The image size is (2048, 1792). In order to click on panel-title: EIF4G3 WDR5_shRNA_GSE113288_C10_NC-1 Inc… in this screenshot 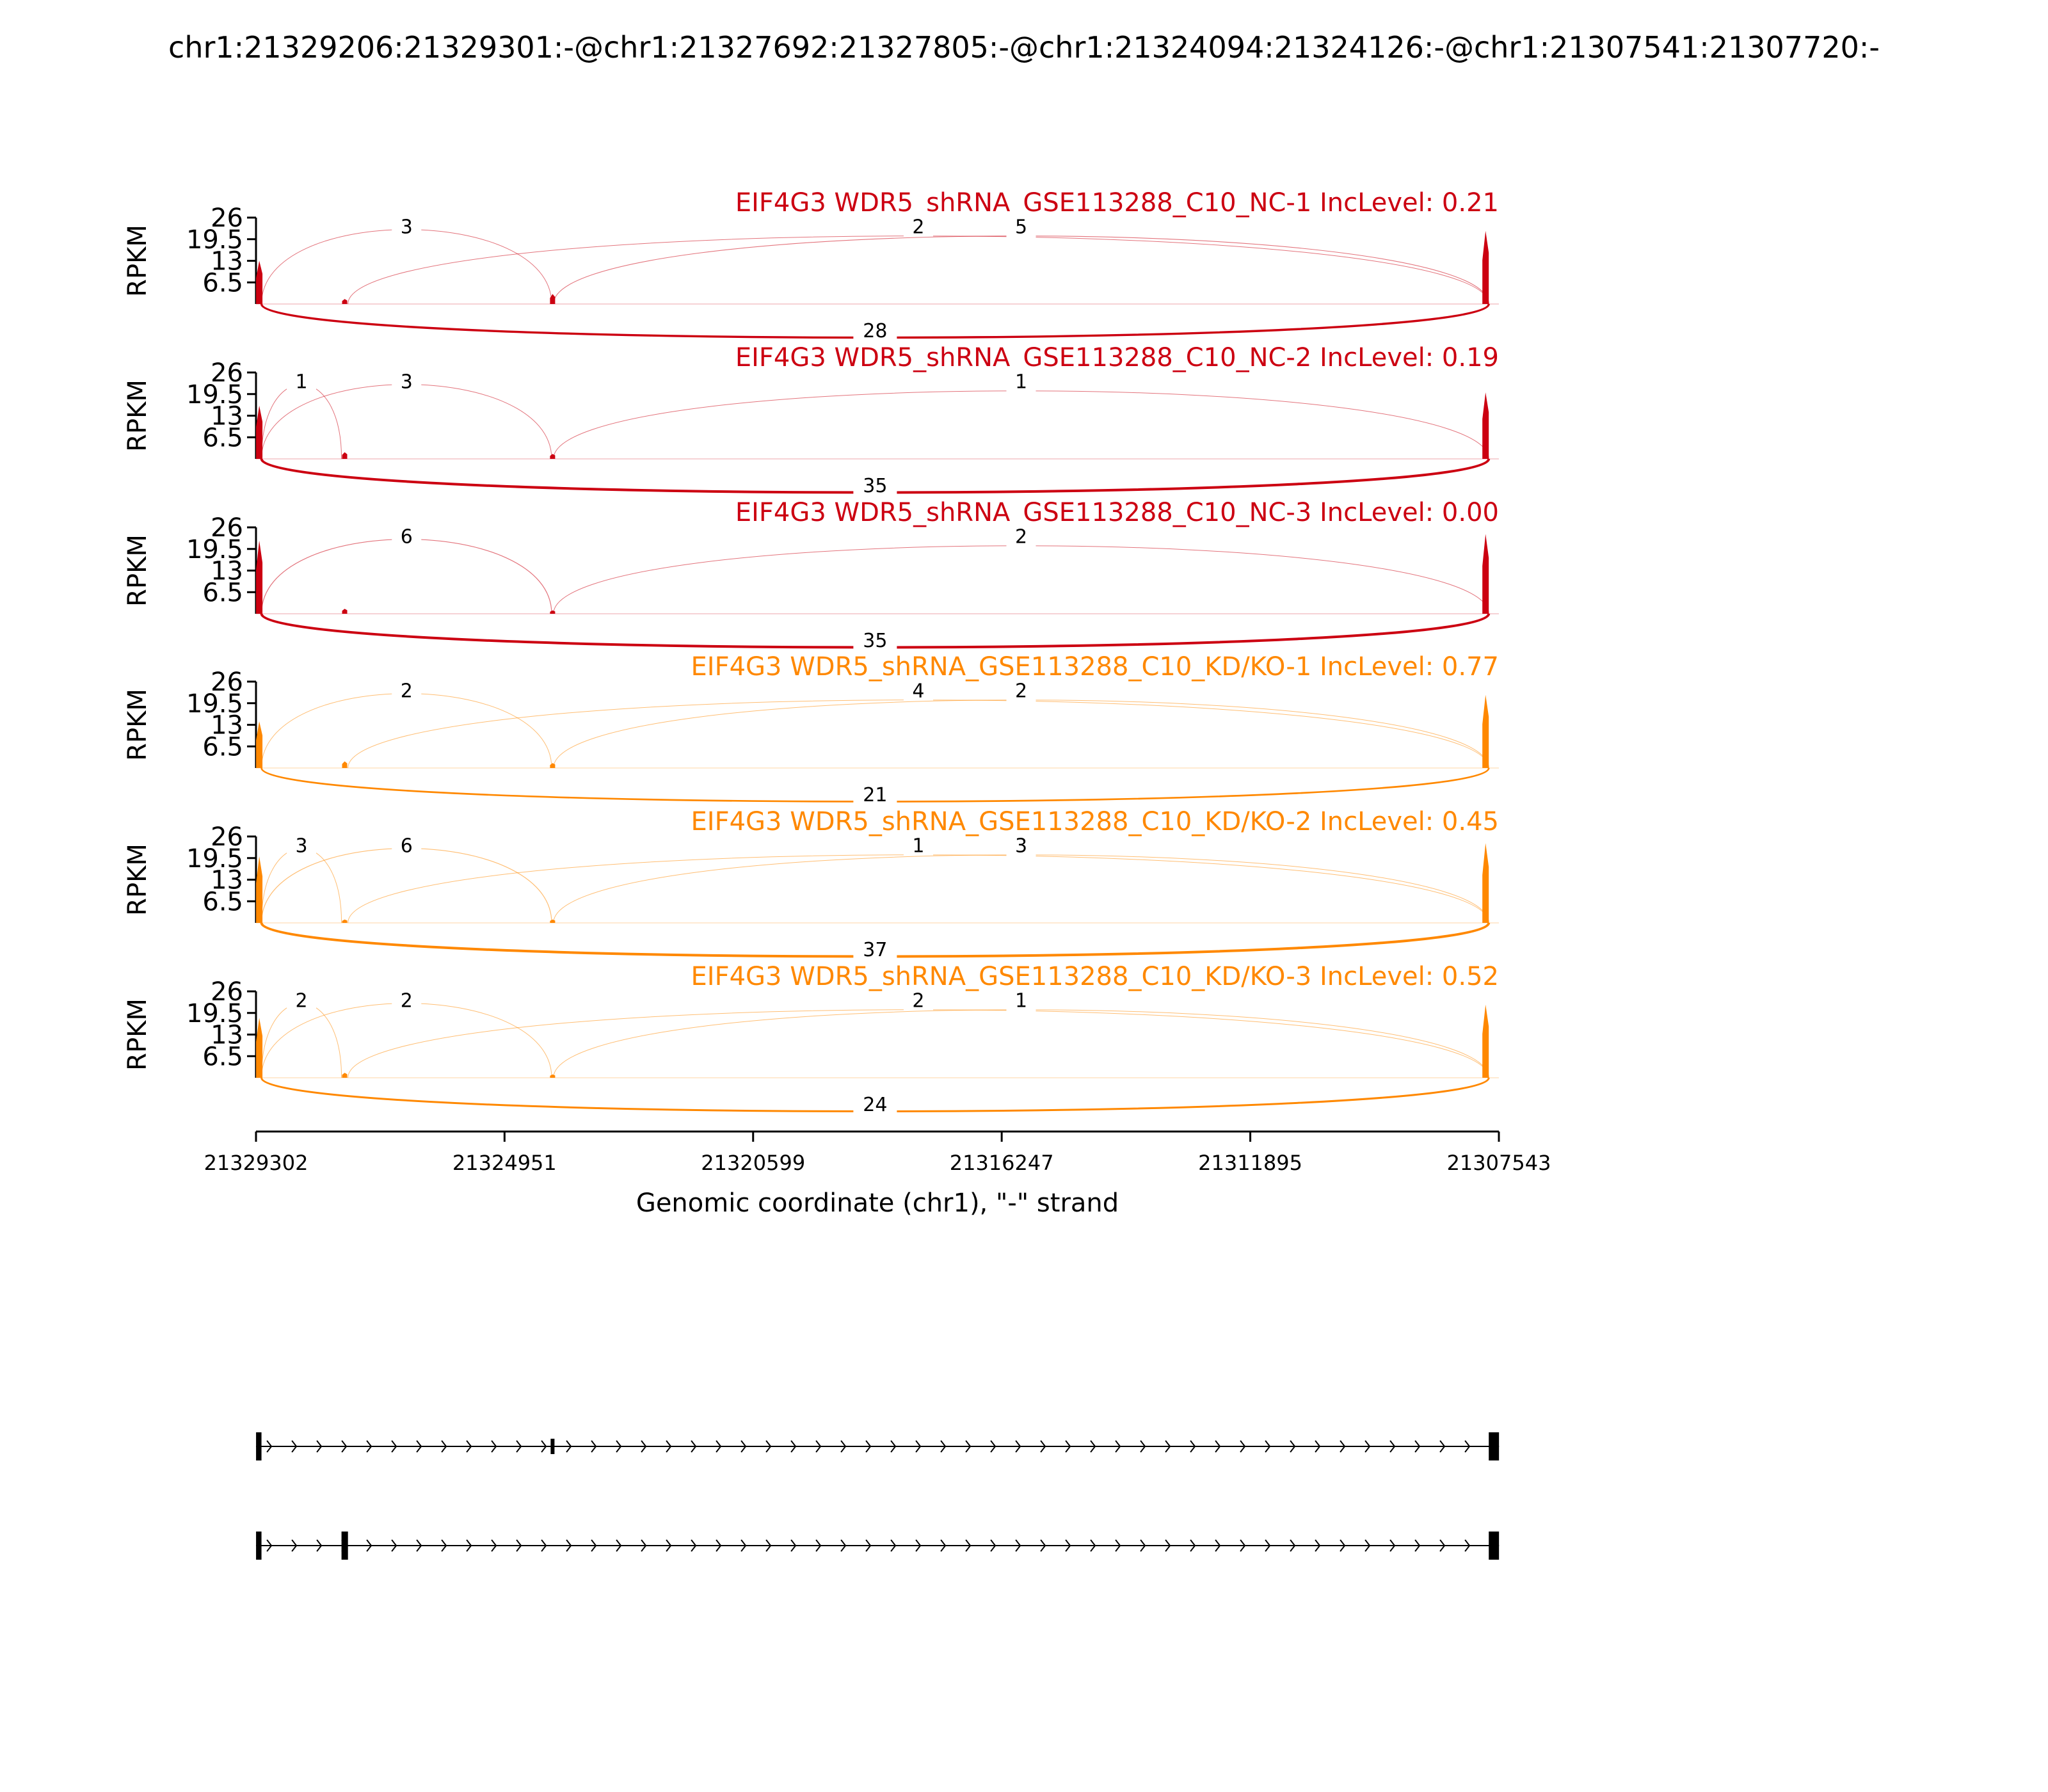, I will do `click(1117, 203)`.